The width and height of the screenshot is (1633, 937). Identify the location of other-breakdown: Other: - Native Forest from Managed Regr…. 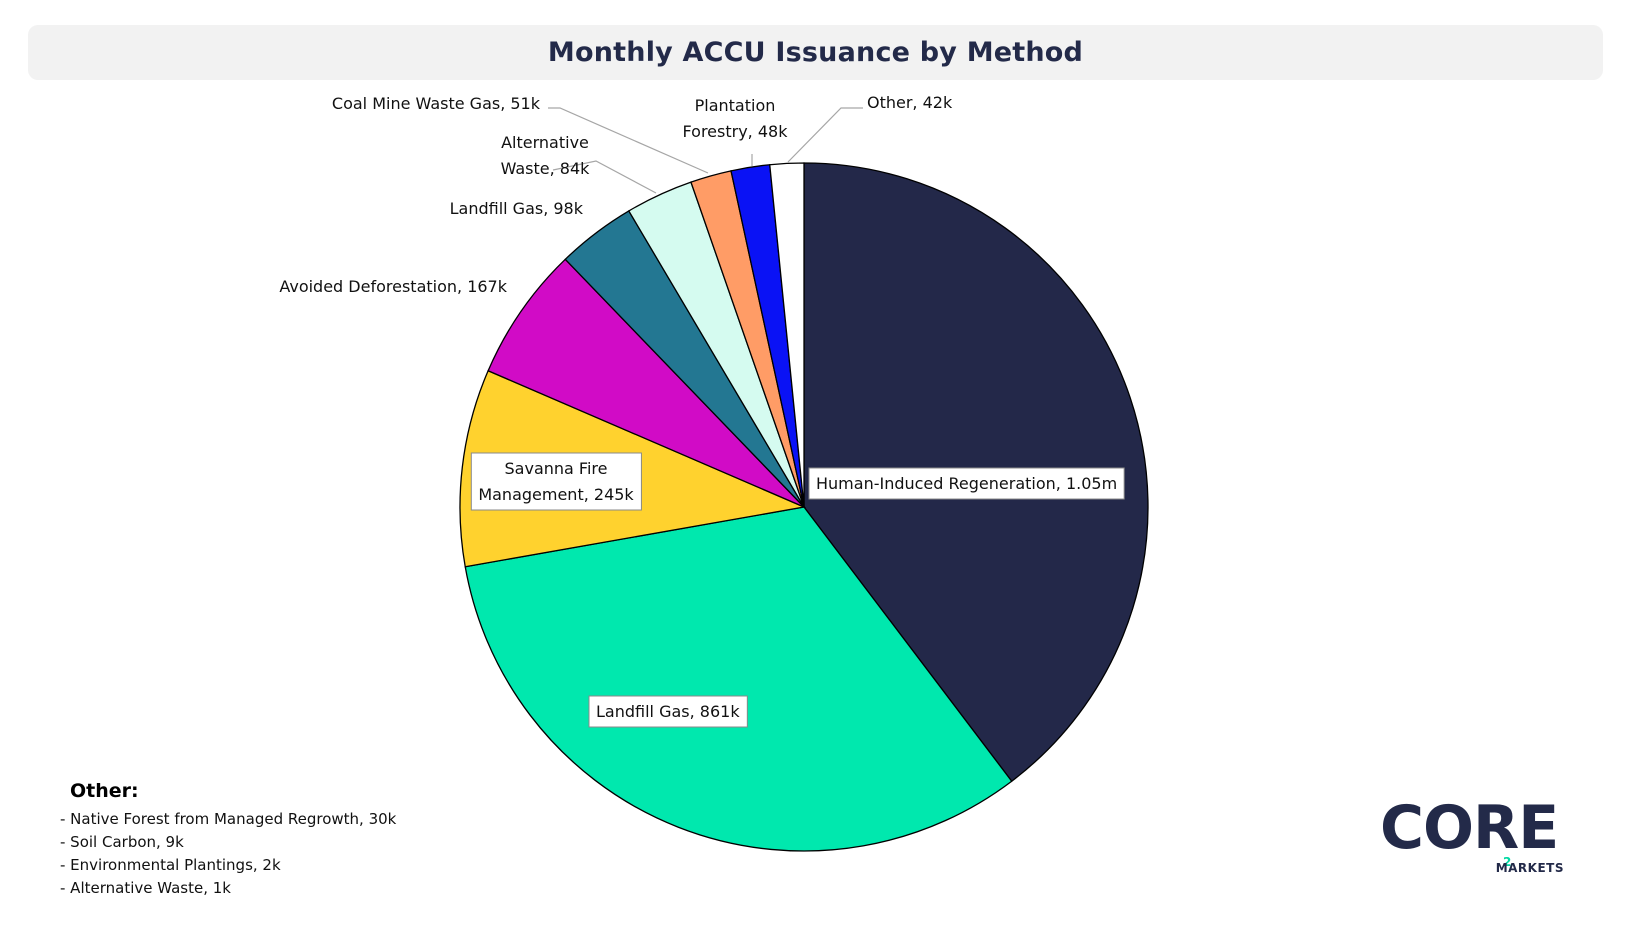
(228, 840).